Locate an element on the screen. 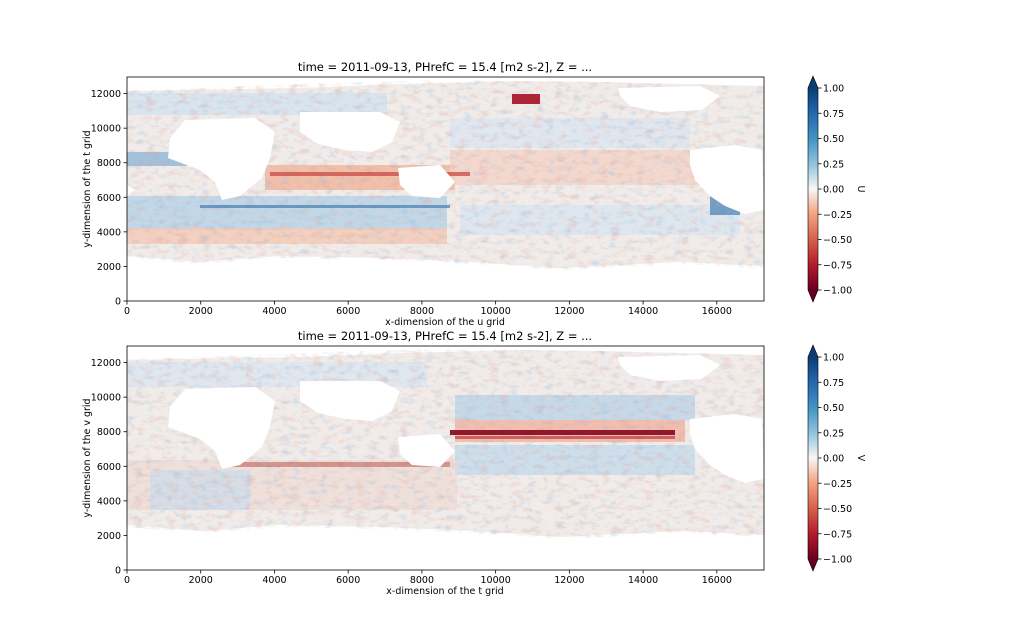 This screenshot has width=1024, height=640. x-axis-label: x-dimension of the t grid is located at coordinates (444, 591).